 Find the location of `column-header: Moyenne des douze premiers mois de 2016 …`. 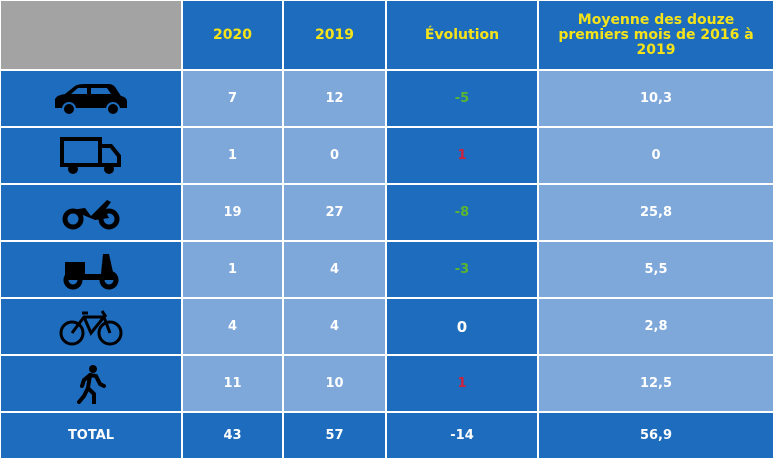

column-header: Moyenne des douze premiers mois de 2016 … is located at coordinates (656, 35).